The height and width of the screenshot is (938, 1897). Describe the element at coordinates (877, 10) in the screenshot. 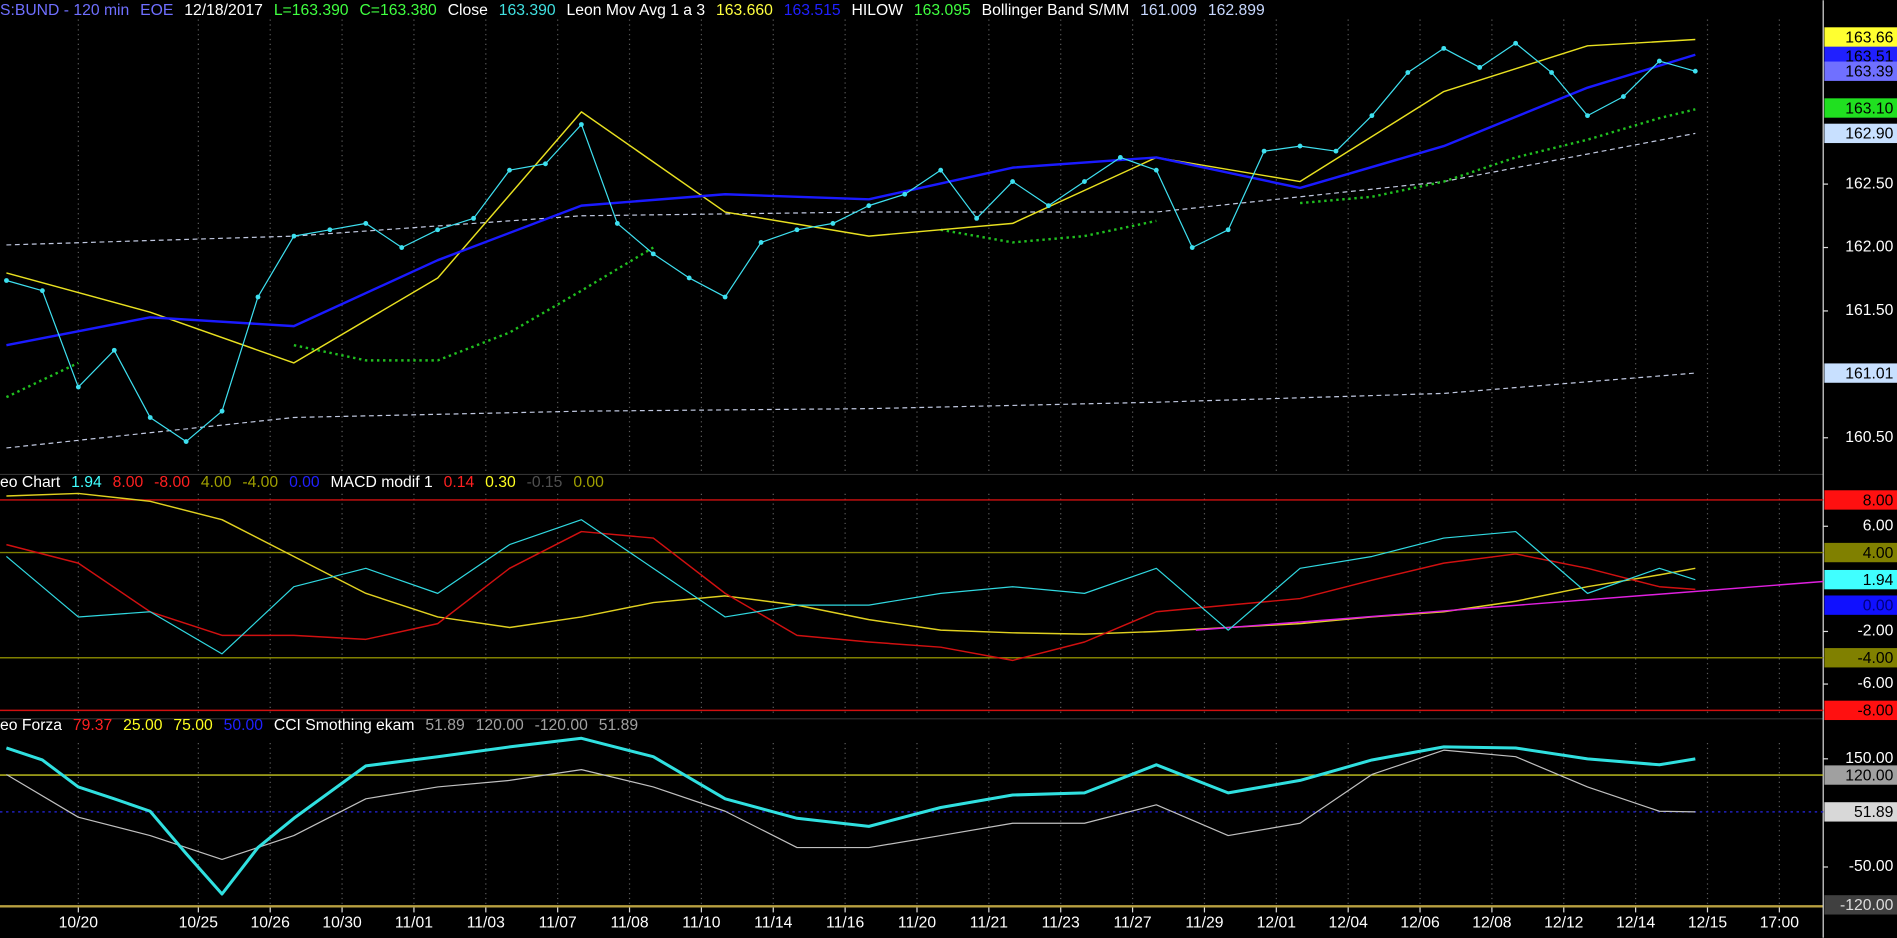

I see `legend-entry: HILOW` at that location.